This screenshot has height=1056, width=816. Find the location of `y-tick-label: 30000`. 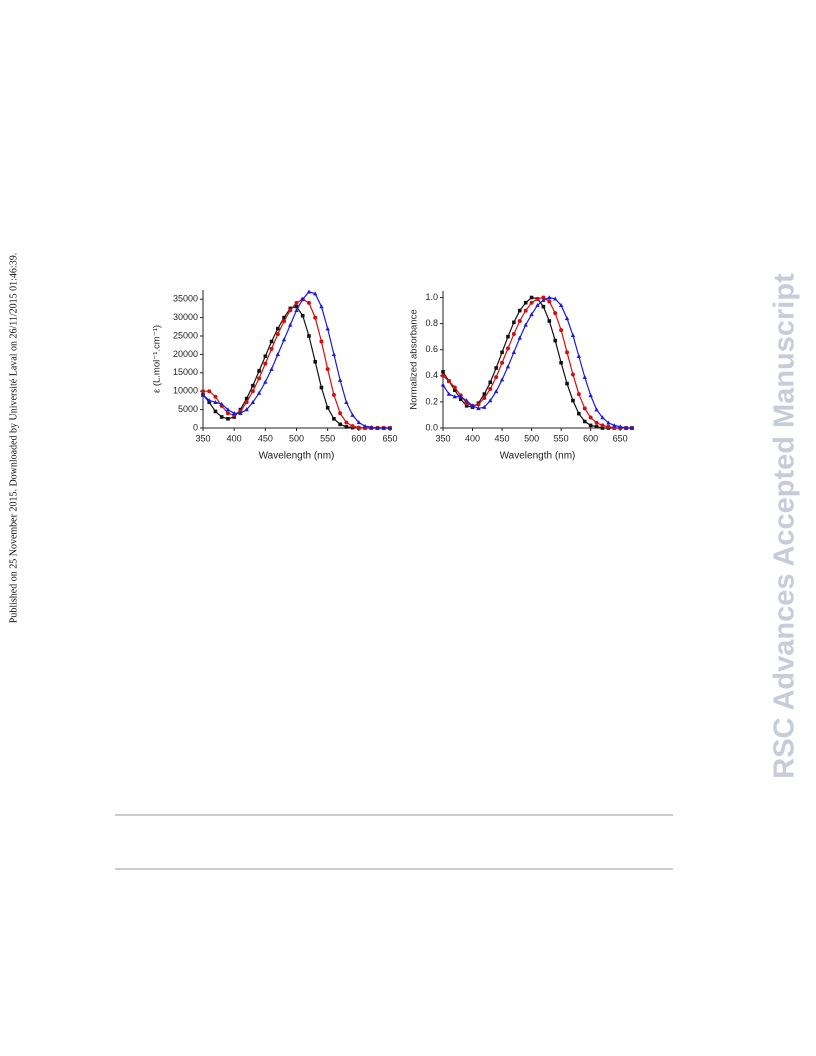

y-tick-label: 30000 is located at coordinates (185, 317).